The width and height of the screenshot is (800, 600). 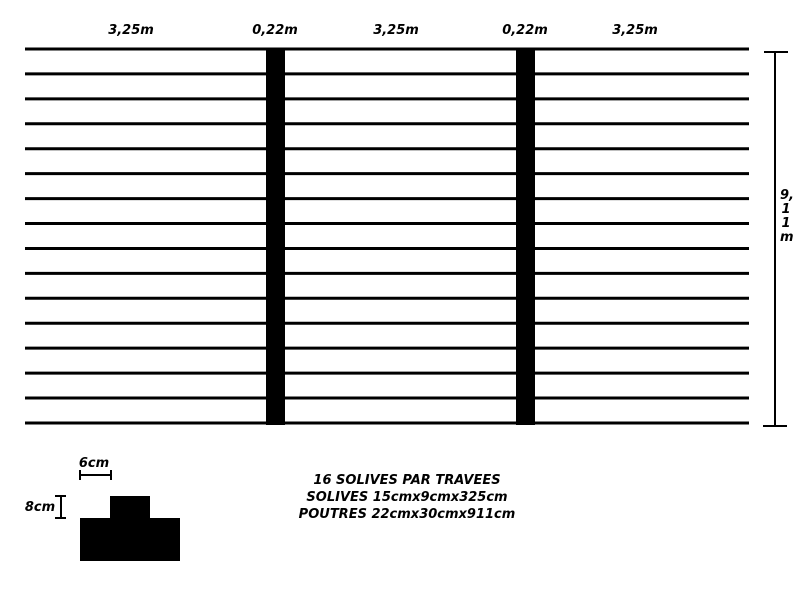 What do you see at coordinates (396, 30) in the screenshot?
I see `span-2-label: 3,25m` at bounding box center [396, 30].